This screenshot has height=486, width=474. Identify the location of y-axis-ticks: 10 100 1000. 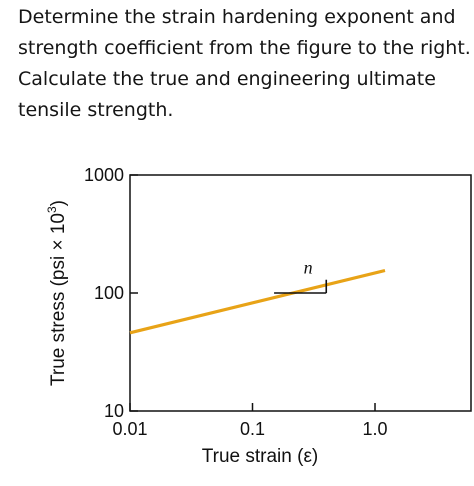
(111, 293).